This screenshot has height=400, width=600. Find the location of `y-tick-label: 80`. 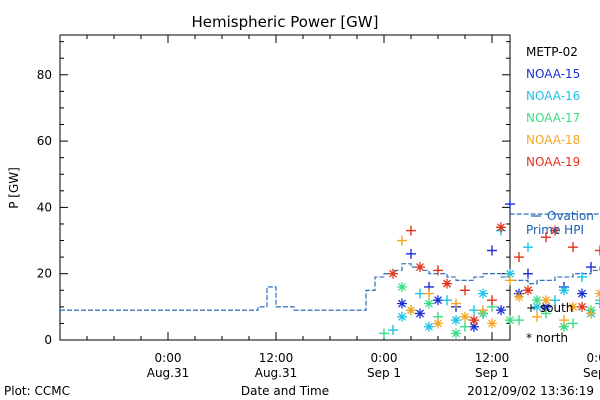

y-tick-label: 80 is located at coordinates (44, 75).